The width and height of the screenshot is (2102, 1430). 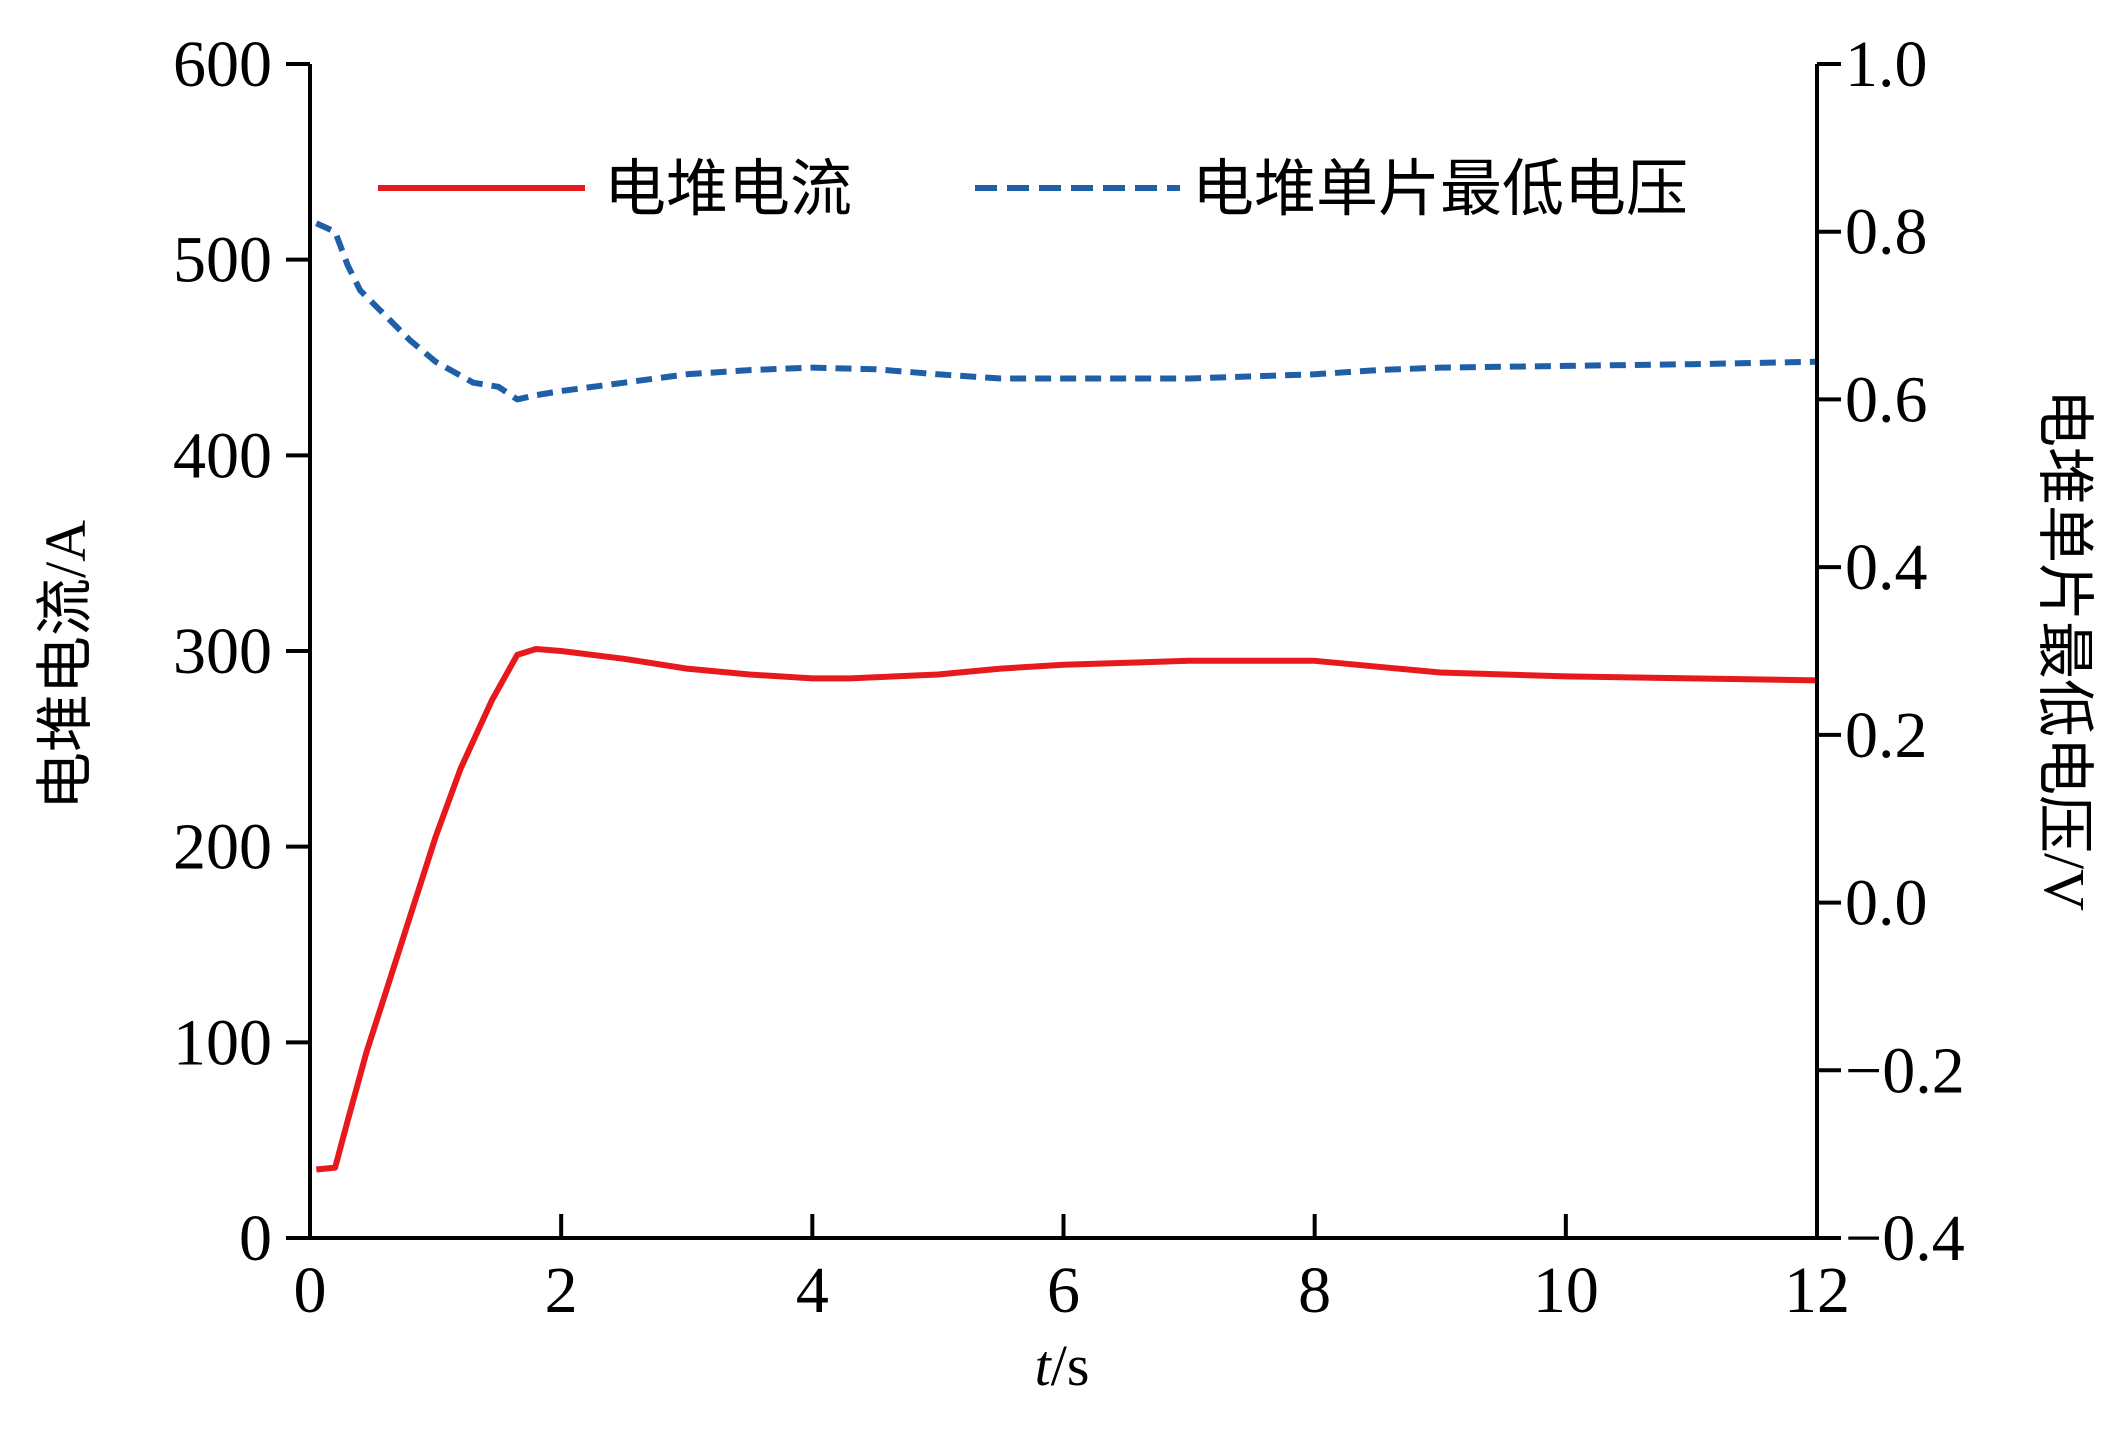 What do you see at coordinates (1817, 1290) in the screenshot?
I see `x-tick-label: 12` at bounding box center [1817, 1290].